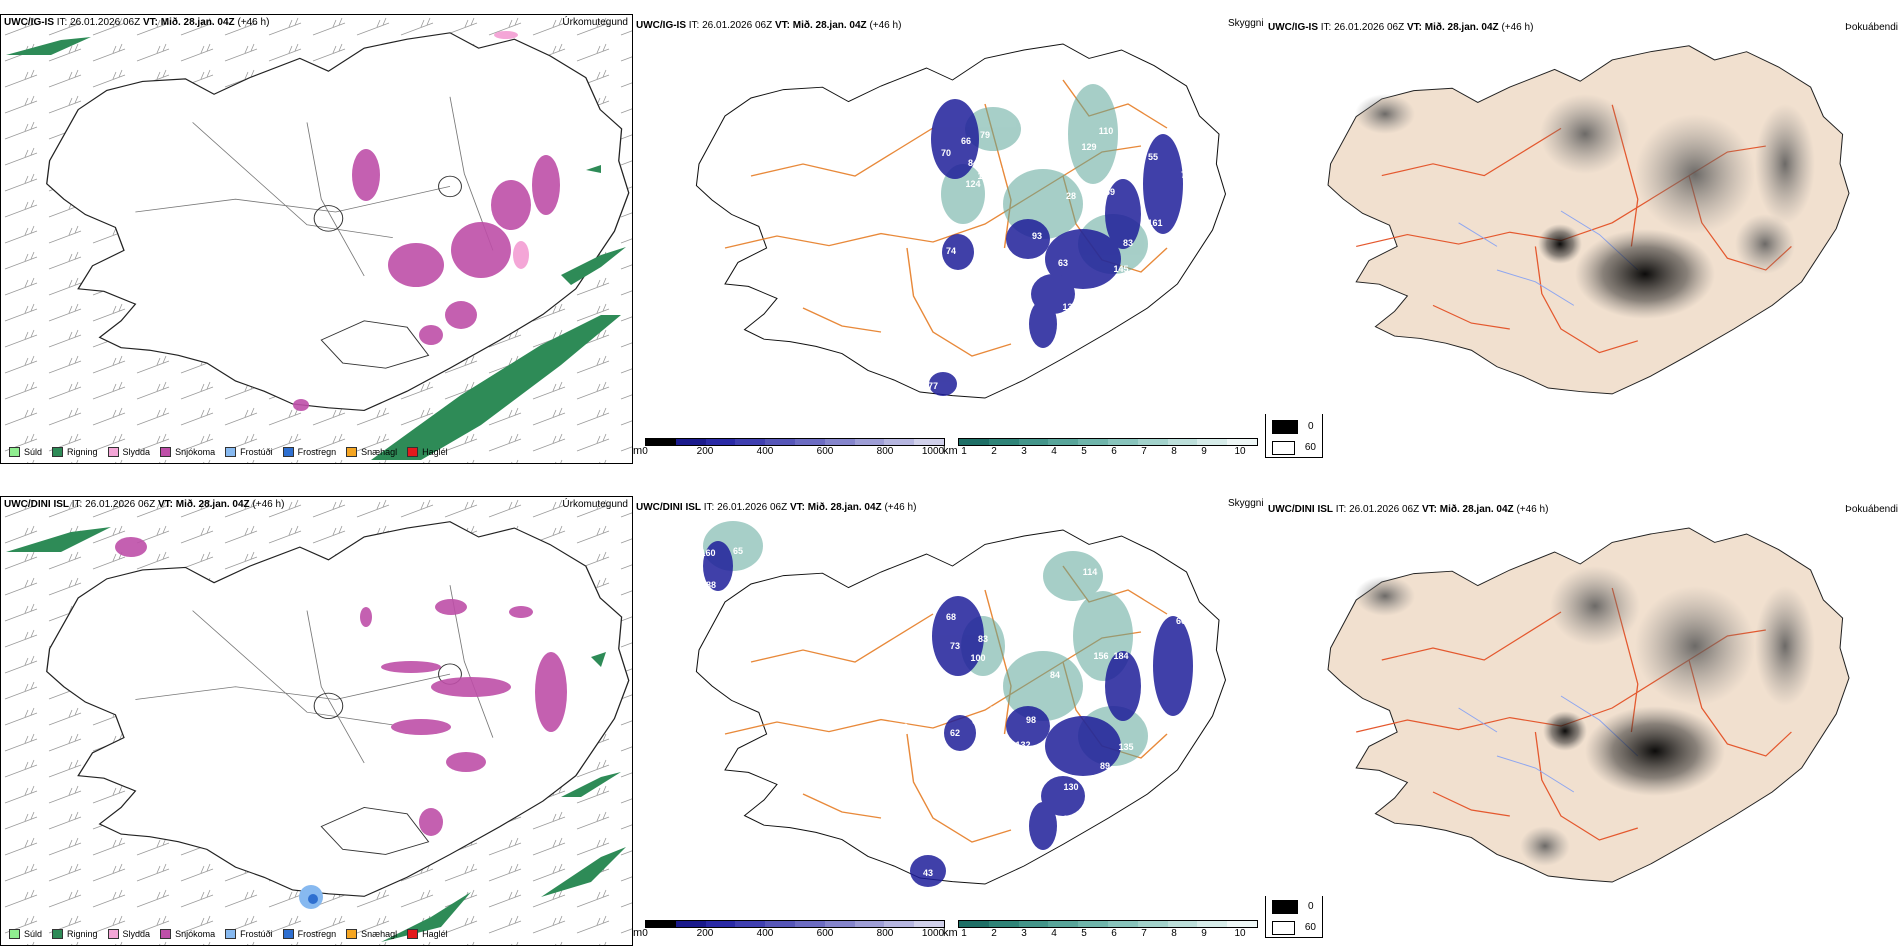 The height and width of the screenshot is (950, 1900). What do you see at coordinates (1063, 263) in the screenshot?
I see `value-label: 63` at bounding box center [1063, 263].